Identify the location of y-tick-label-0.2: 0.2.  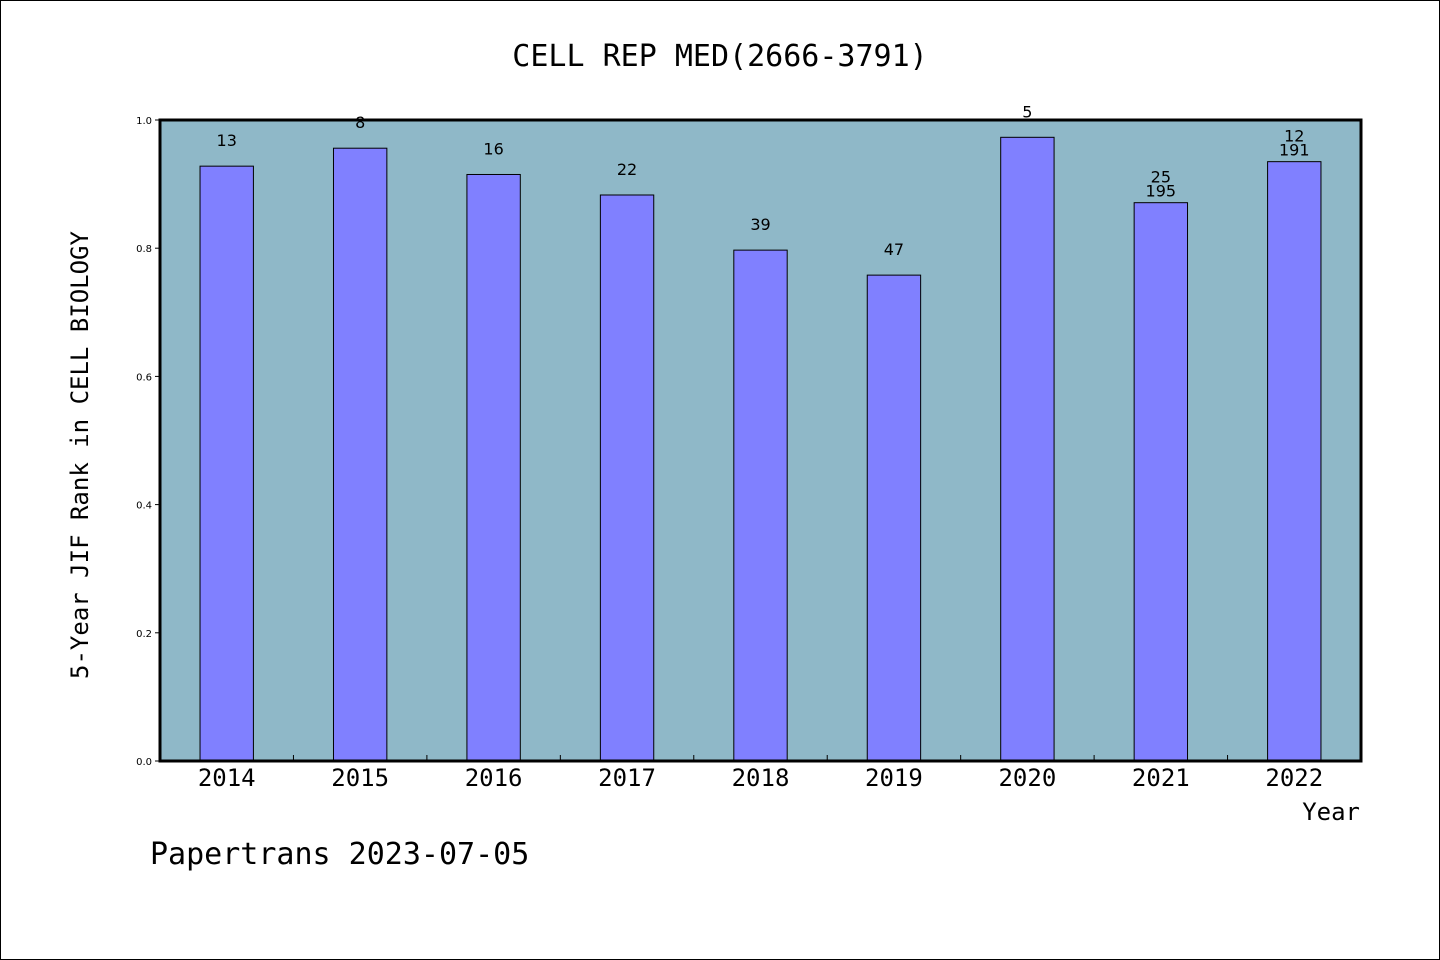
(144, 634).